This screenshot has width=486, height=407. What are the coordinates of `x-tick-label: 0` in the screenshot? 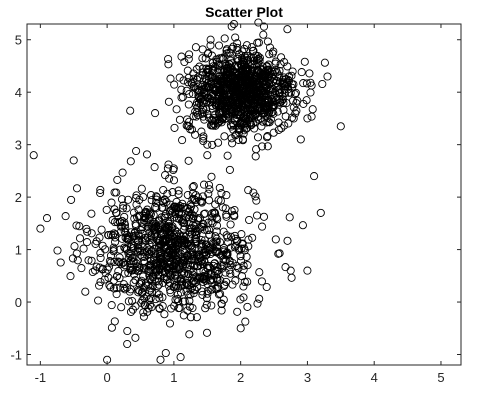 It's located at (107, 377).